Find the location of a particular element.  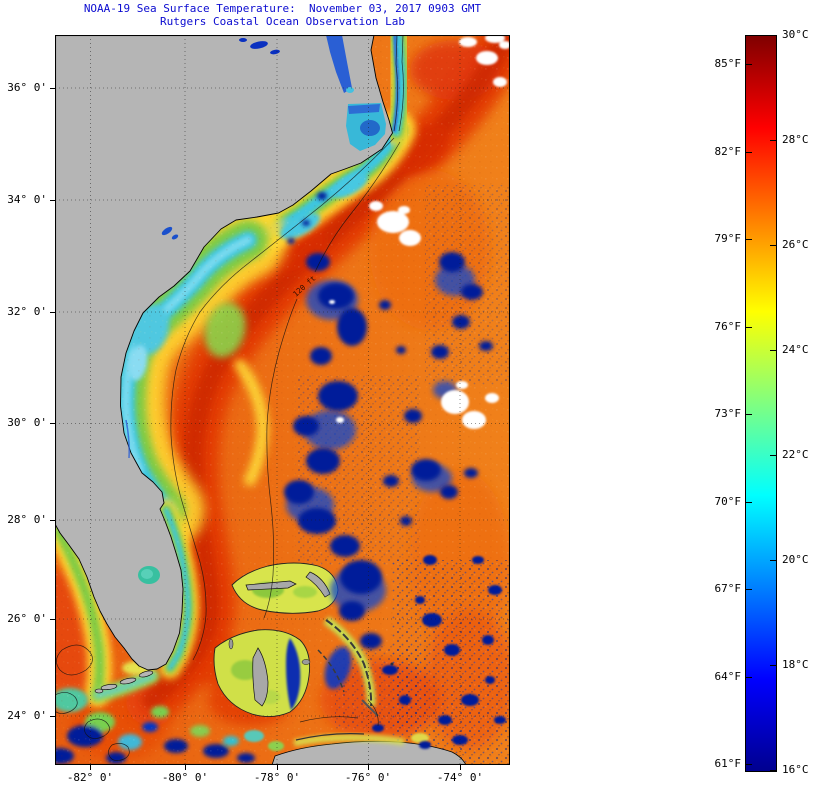

cloud-mask-patches is located at coordinates (419, 232).